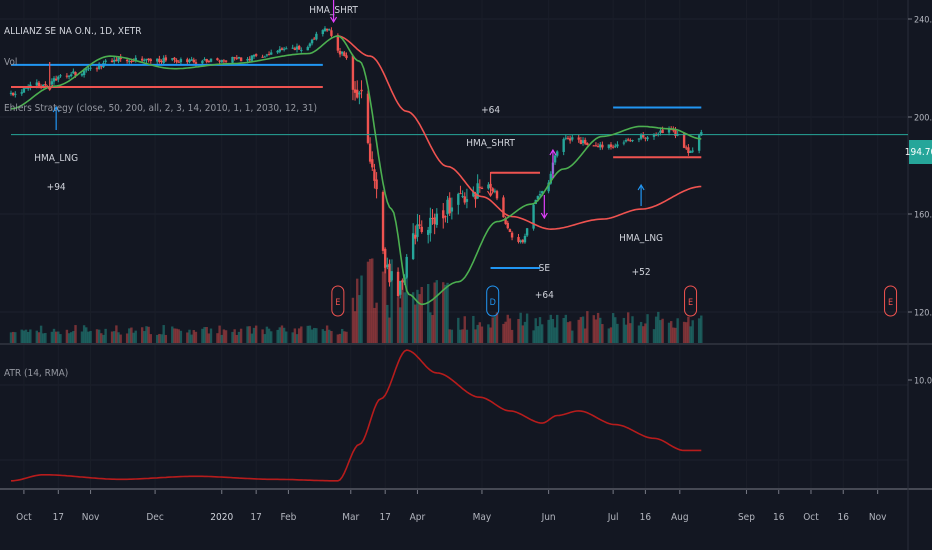  What do you see at coordinates (482, 517) in the screenshot?
I see `time-axis-label: May` at bounding box center [482, 517].